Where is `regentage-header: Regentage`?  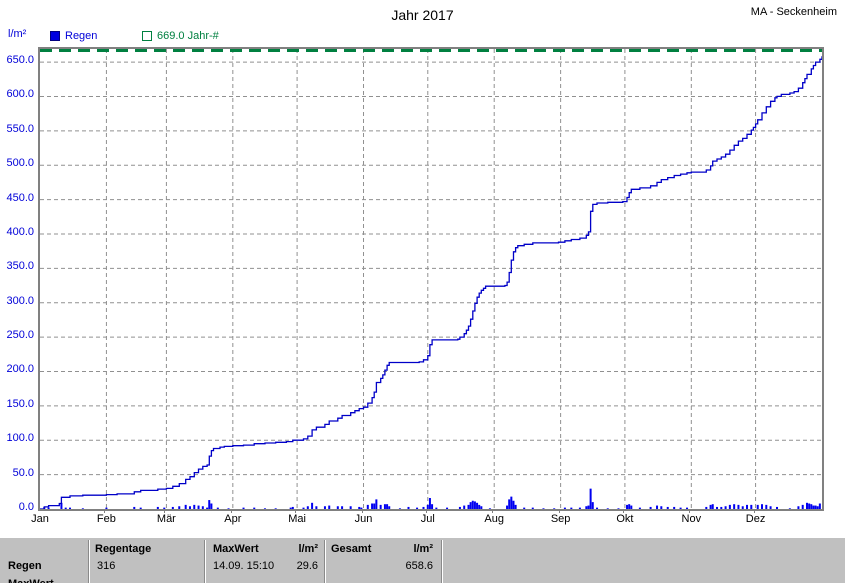
regentage-header: Regentage is located at coordinates (123, 549).